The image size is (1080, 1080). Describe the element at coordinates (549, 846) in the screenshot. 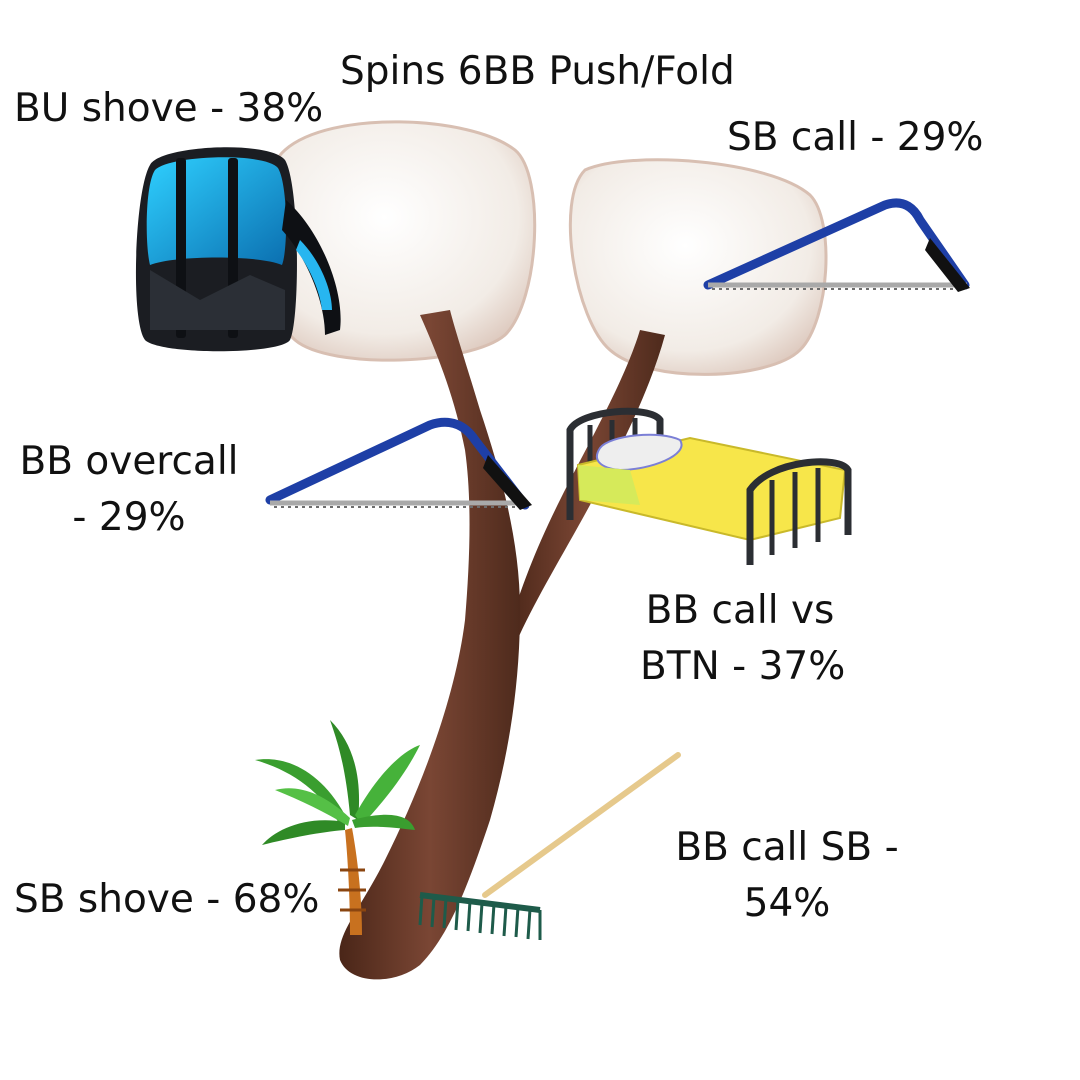

I see `rake-icon` at that location.